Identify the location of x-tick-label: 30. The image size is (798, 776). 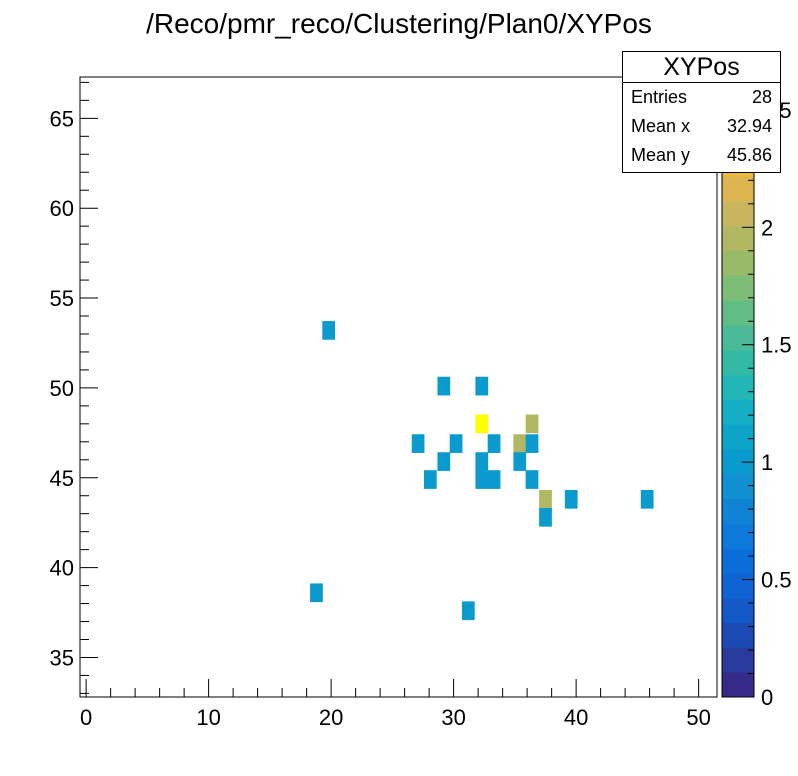
(453, 717).